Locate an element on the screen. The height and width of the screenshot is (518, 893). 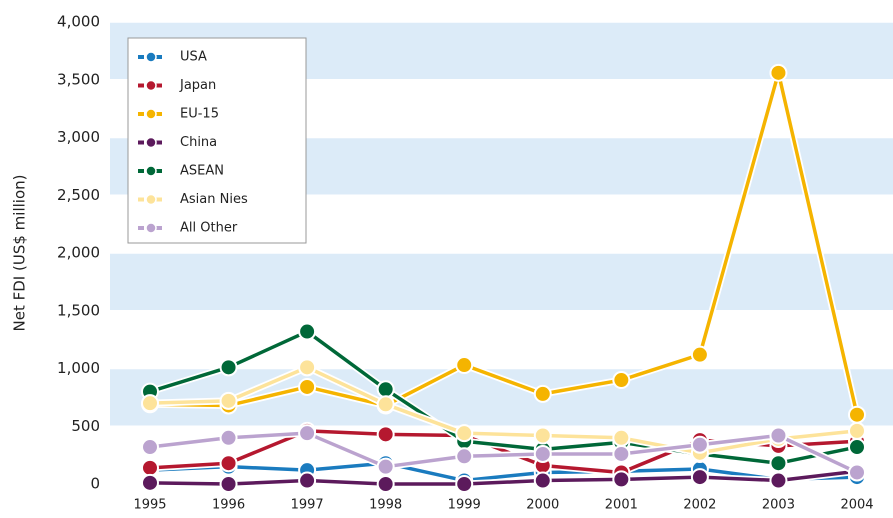
y-tick-label: 3,000 is located at coordinates (78, 137).